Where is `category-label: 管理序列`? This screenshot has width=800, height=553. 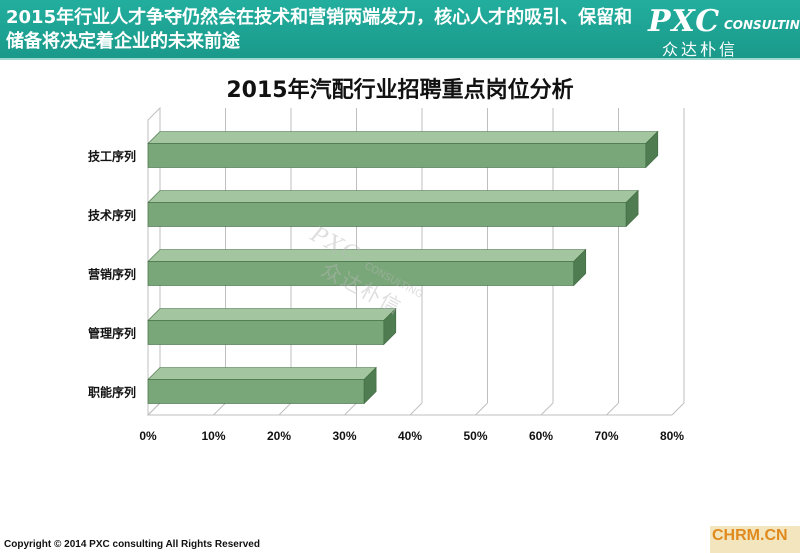 category-label: 管理序列 is located at coordinates (112, 333).